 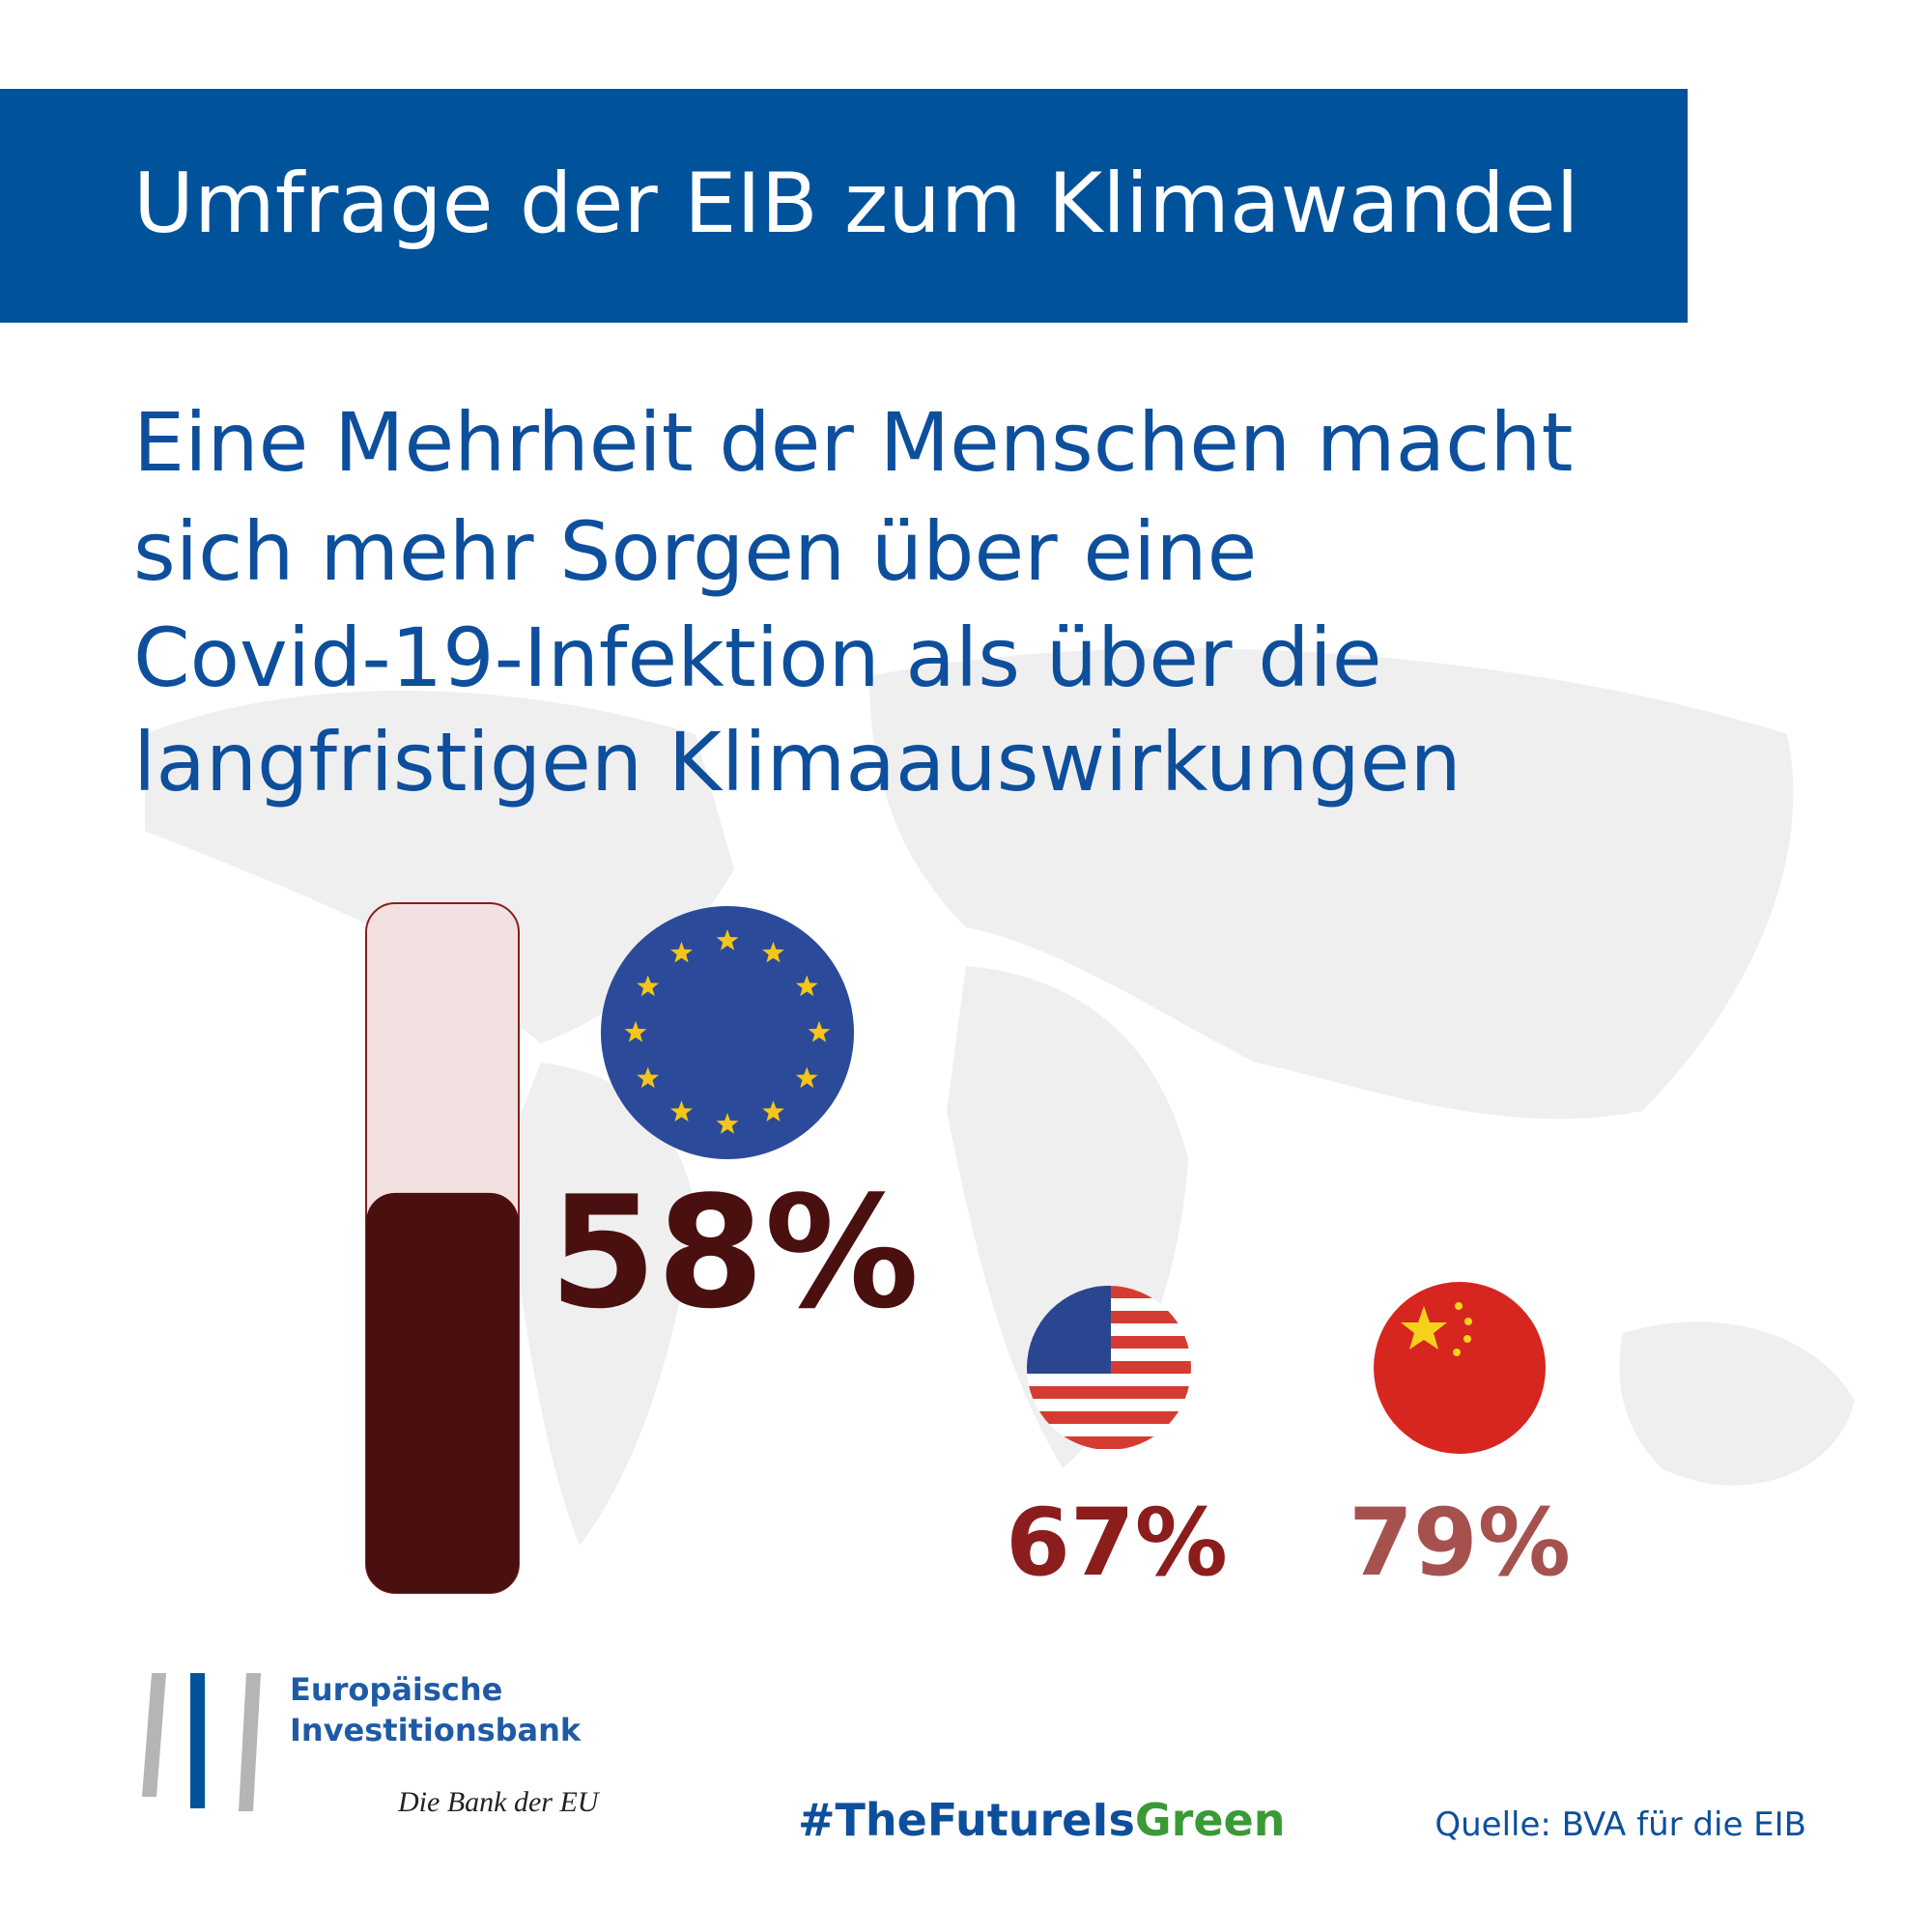 I want to click on eu-flag, so click(x=727, y=1032).